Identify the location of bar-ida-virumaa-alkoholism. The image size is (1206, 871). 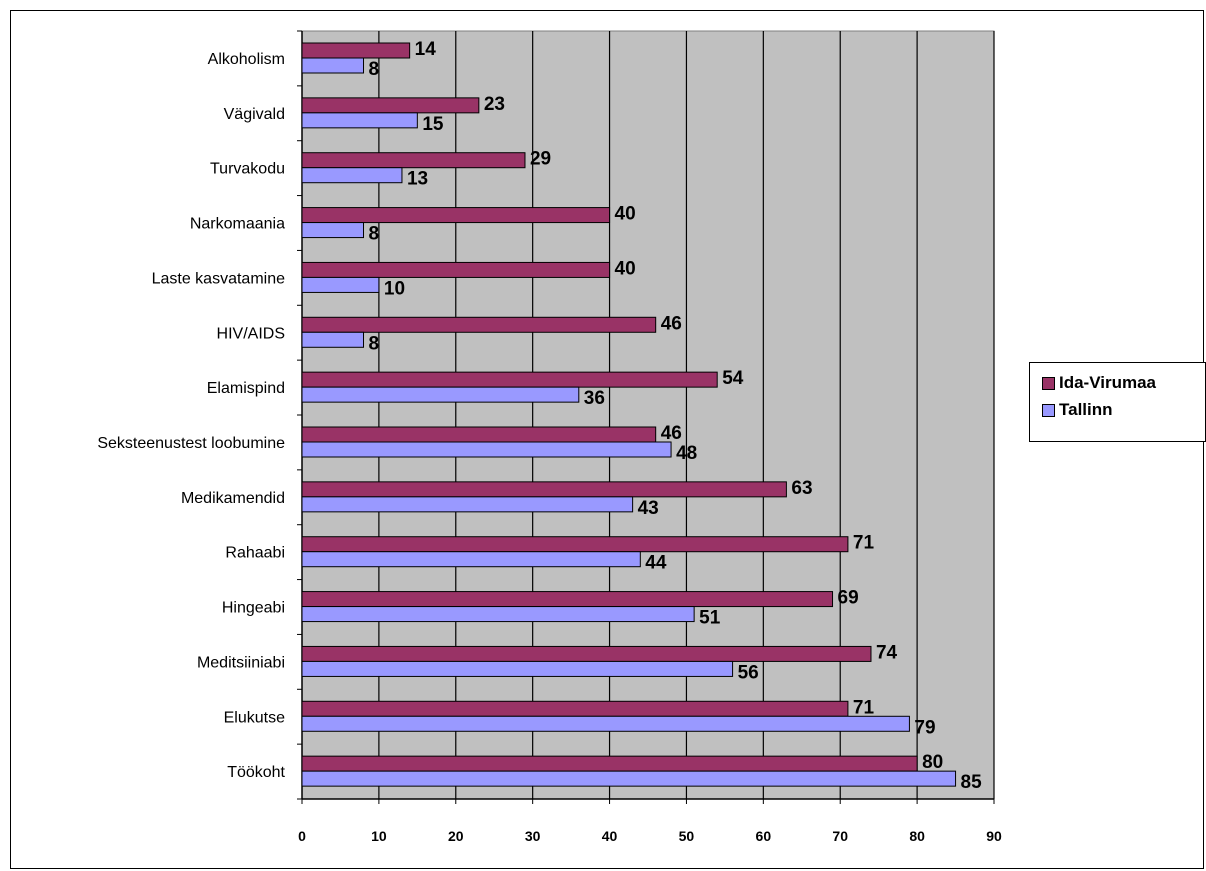
(356, 50).